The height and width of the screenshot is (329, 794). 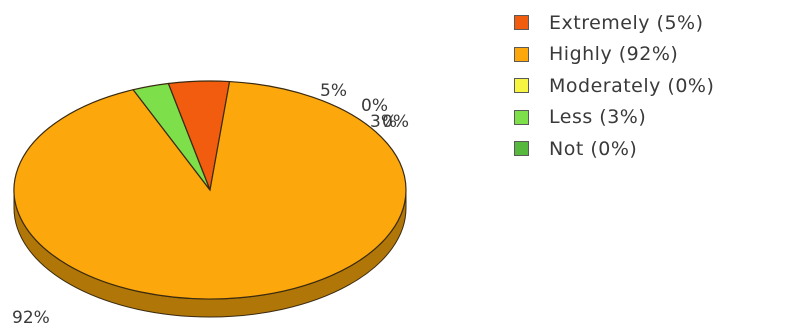 What do you see at coordinates (521, 54) in the screenshot?
I see `legend-swatch-highly` at bounding box center [521, 54].